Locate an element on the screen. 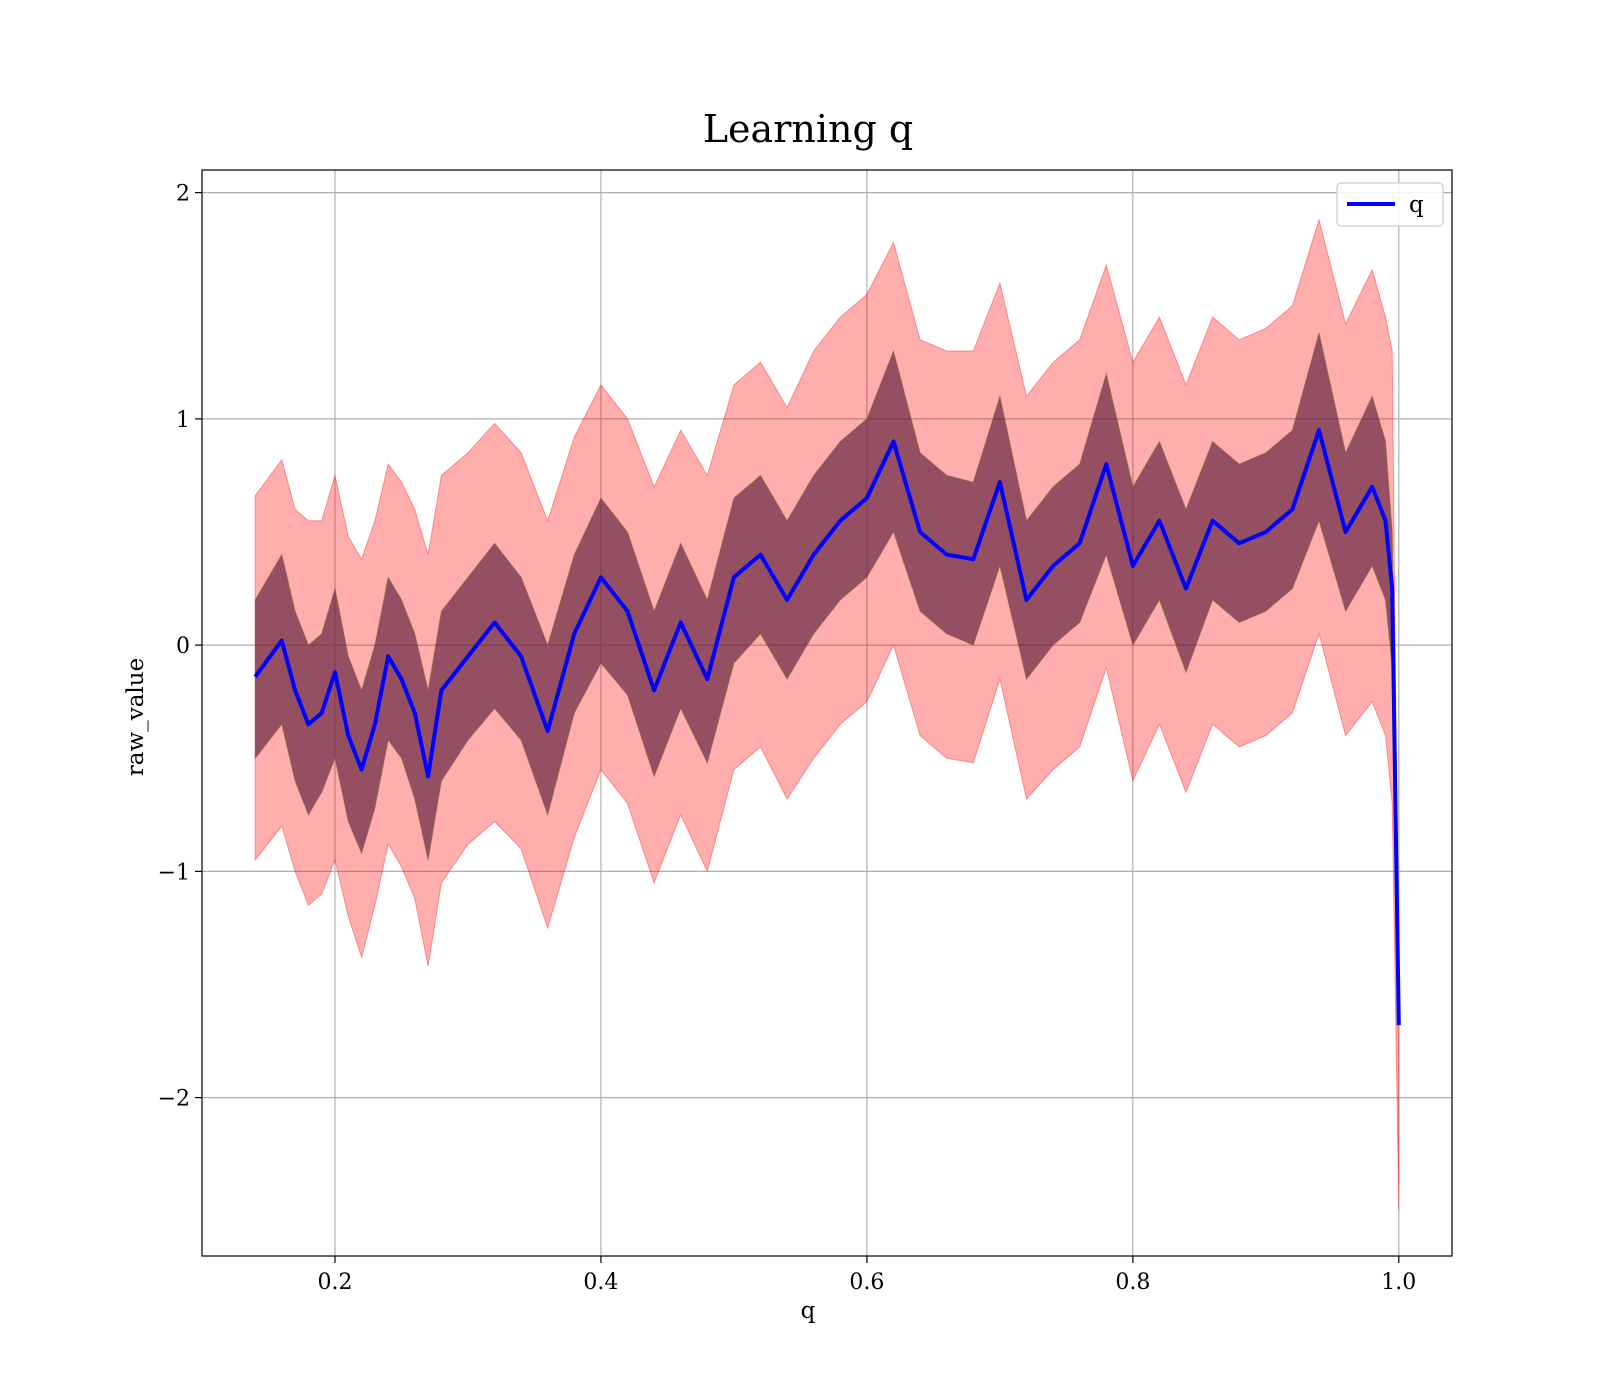 The image size is (1600, 1400). legend-entry-q: q is located at coordinates (1416, 205).